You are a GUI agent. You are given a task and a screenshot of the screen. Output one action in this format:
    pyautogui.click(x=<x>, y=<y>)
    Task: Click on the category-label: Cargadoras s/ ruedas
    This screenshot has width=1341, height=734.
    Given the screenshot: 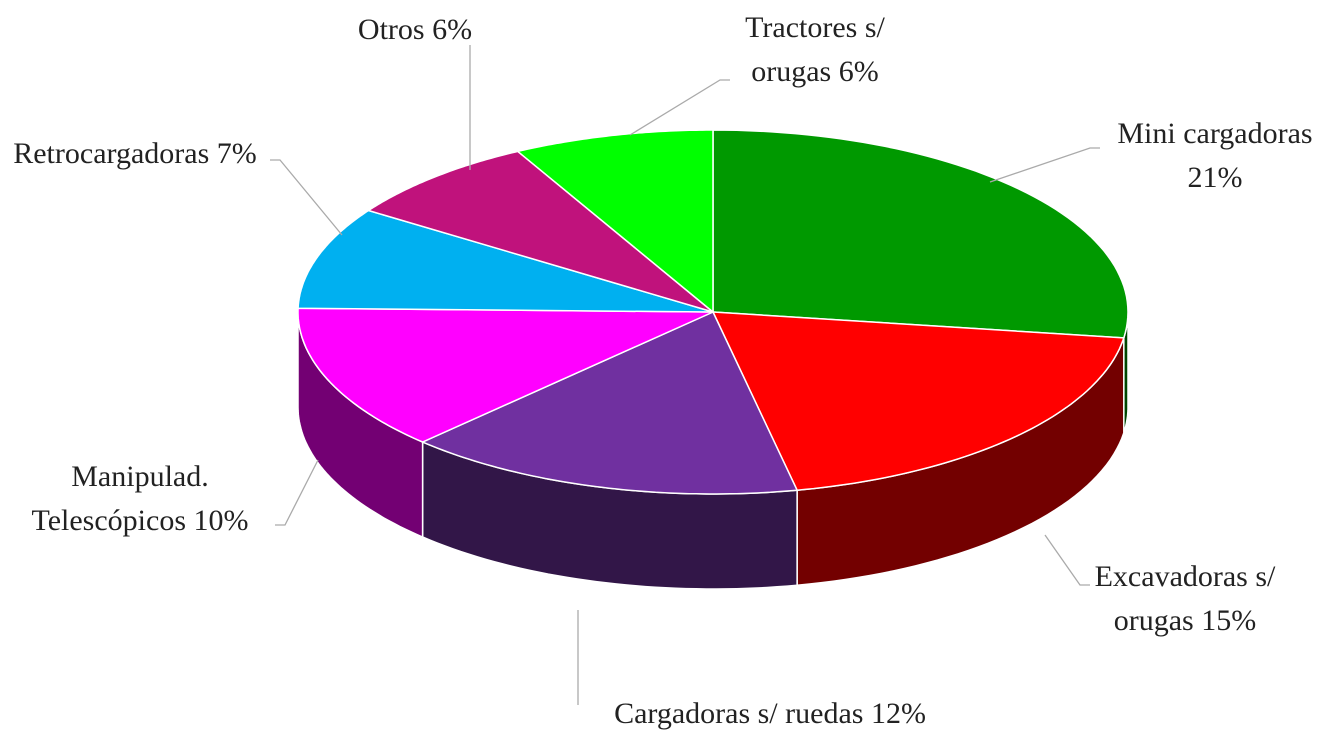 What is the action you would take?
    pyautogui.click(x=739, y=713)
    